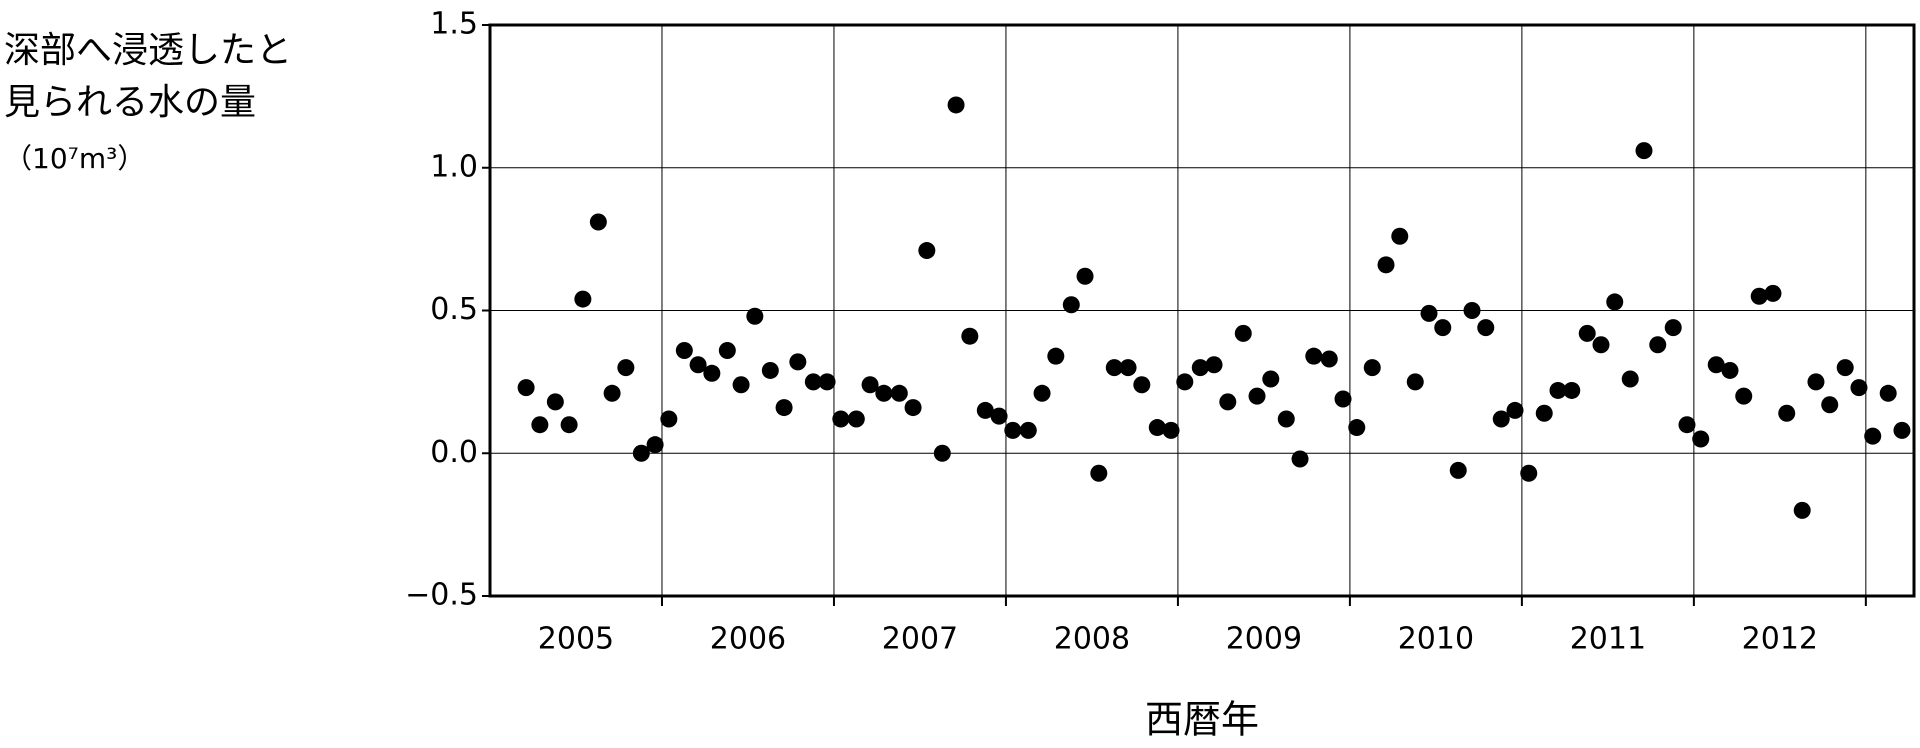 The width and height of the screenshot is (1920, 748). What do you see at coordinates (454, 452) in the screenshot?
I see `y-tick-label: 0.0` at bounding box center [454, 452].